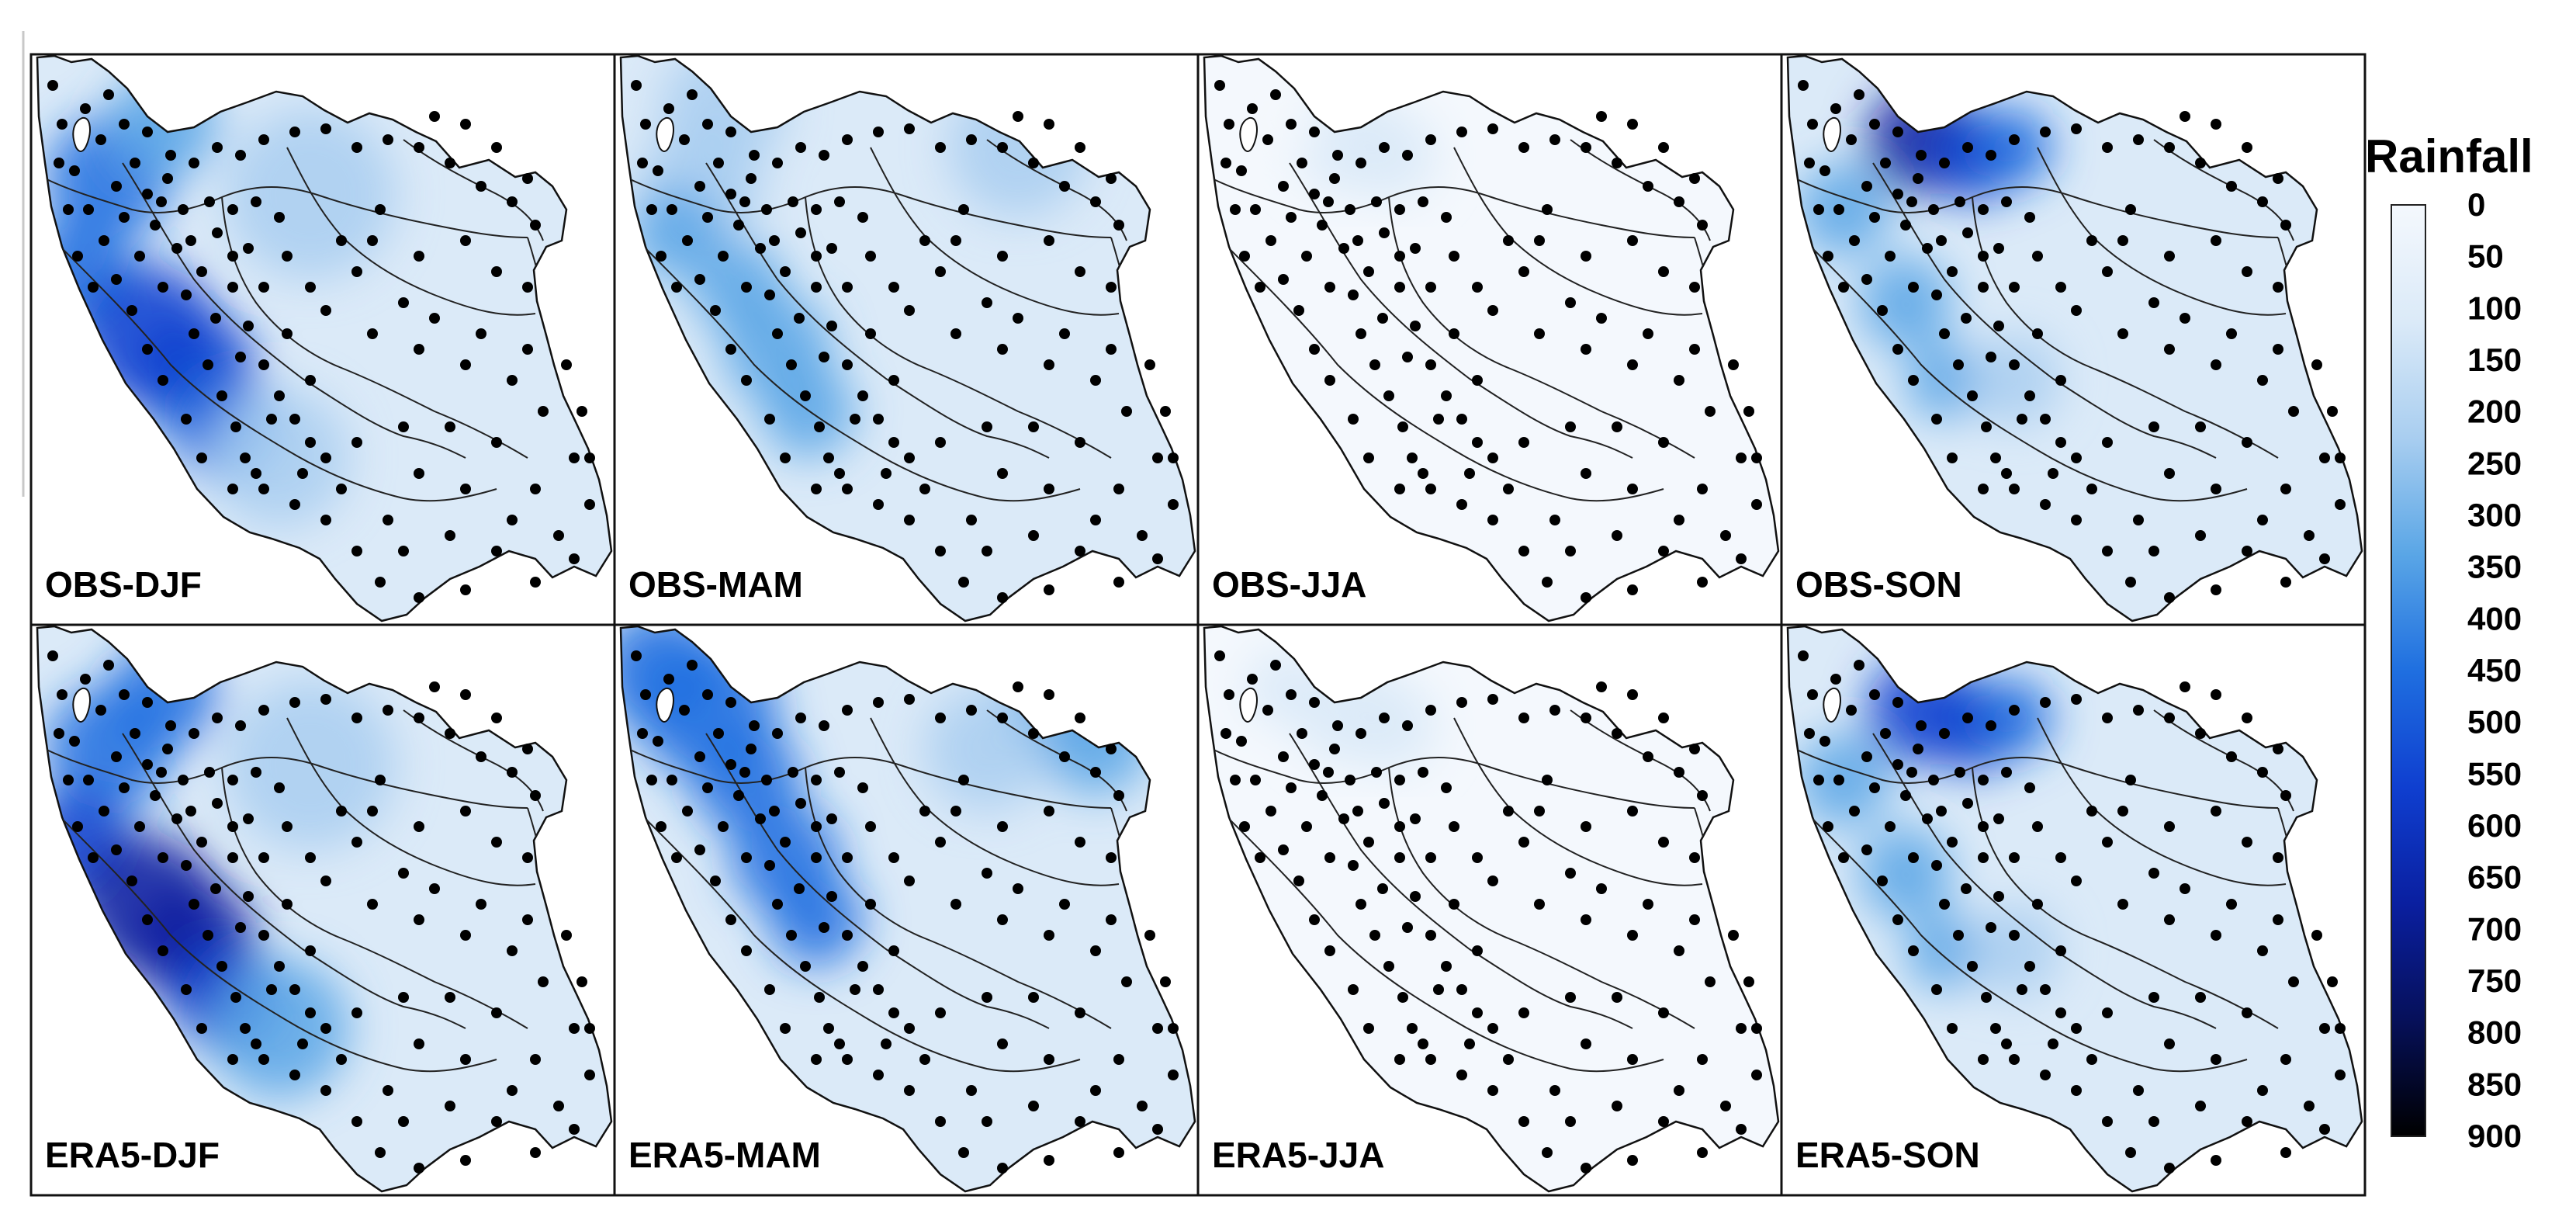 The height and width of the screenshot is (1217, 2576). I want to click on colorbar-tick-label: 600, so click(2494, 826).